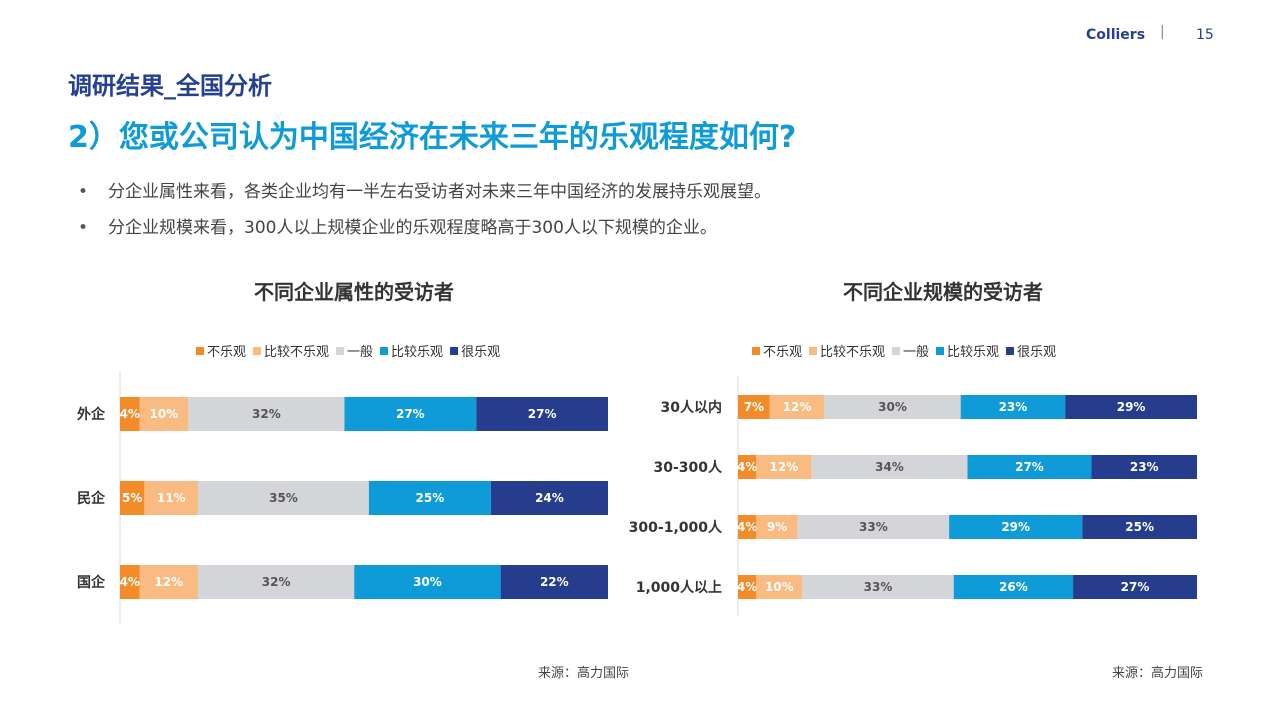 This screenshot has width=1280, height=720. I want to click on page-title: 2）您或公司认为中国经济在未来三年的乐观程度如何?, so click(432, 137).